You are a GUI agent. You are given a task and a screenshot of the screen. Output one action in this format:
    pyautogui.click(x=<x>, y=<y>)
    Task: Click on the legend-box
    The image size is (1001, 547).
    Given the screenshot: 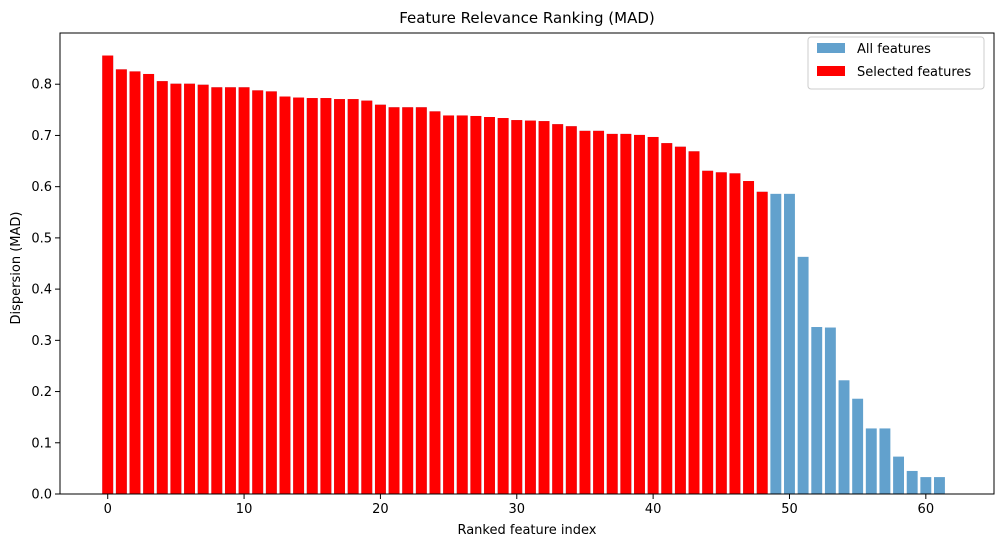 What is the action you would take?
    pyautogui.click(x=896, y=63)
    